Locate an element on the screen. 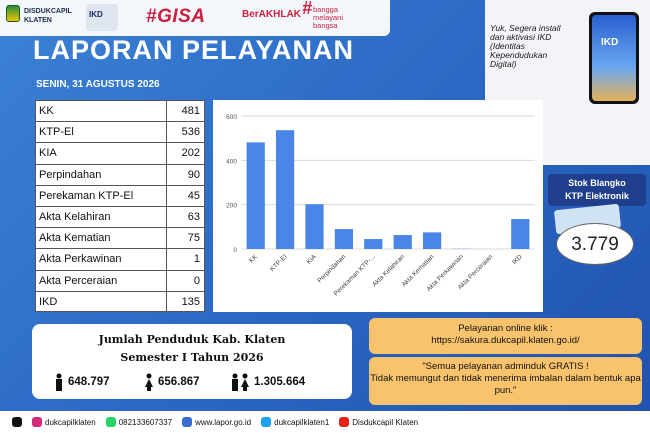 This screenshot has height=433, width=650. population-period: Semester I Tahun 2026 is located at coordinates (192, 357).